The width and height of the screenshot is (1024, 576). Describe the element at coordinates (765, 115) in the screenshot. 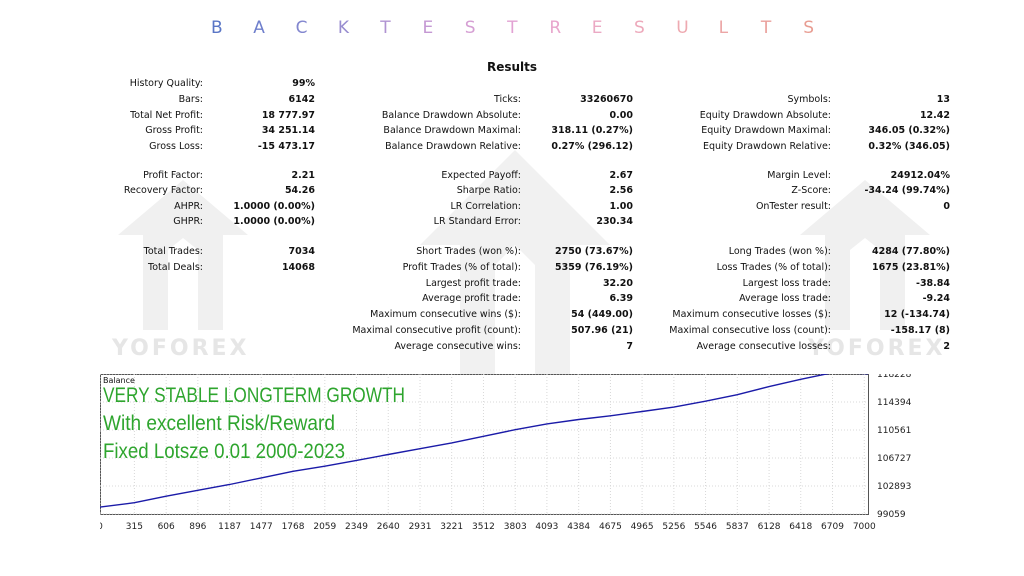

I see `col3-label: Equity Drawdown Absolute:` at that location.